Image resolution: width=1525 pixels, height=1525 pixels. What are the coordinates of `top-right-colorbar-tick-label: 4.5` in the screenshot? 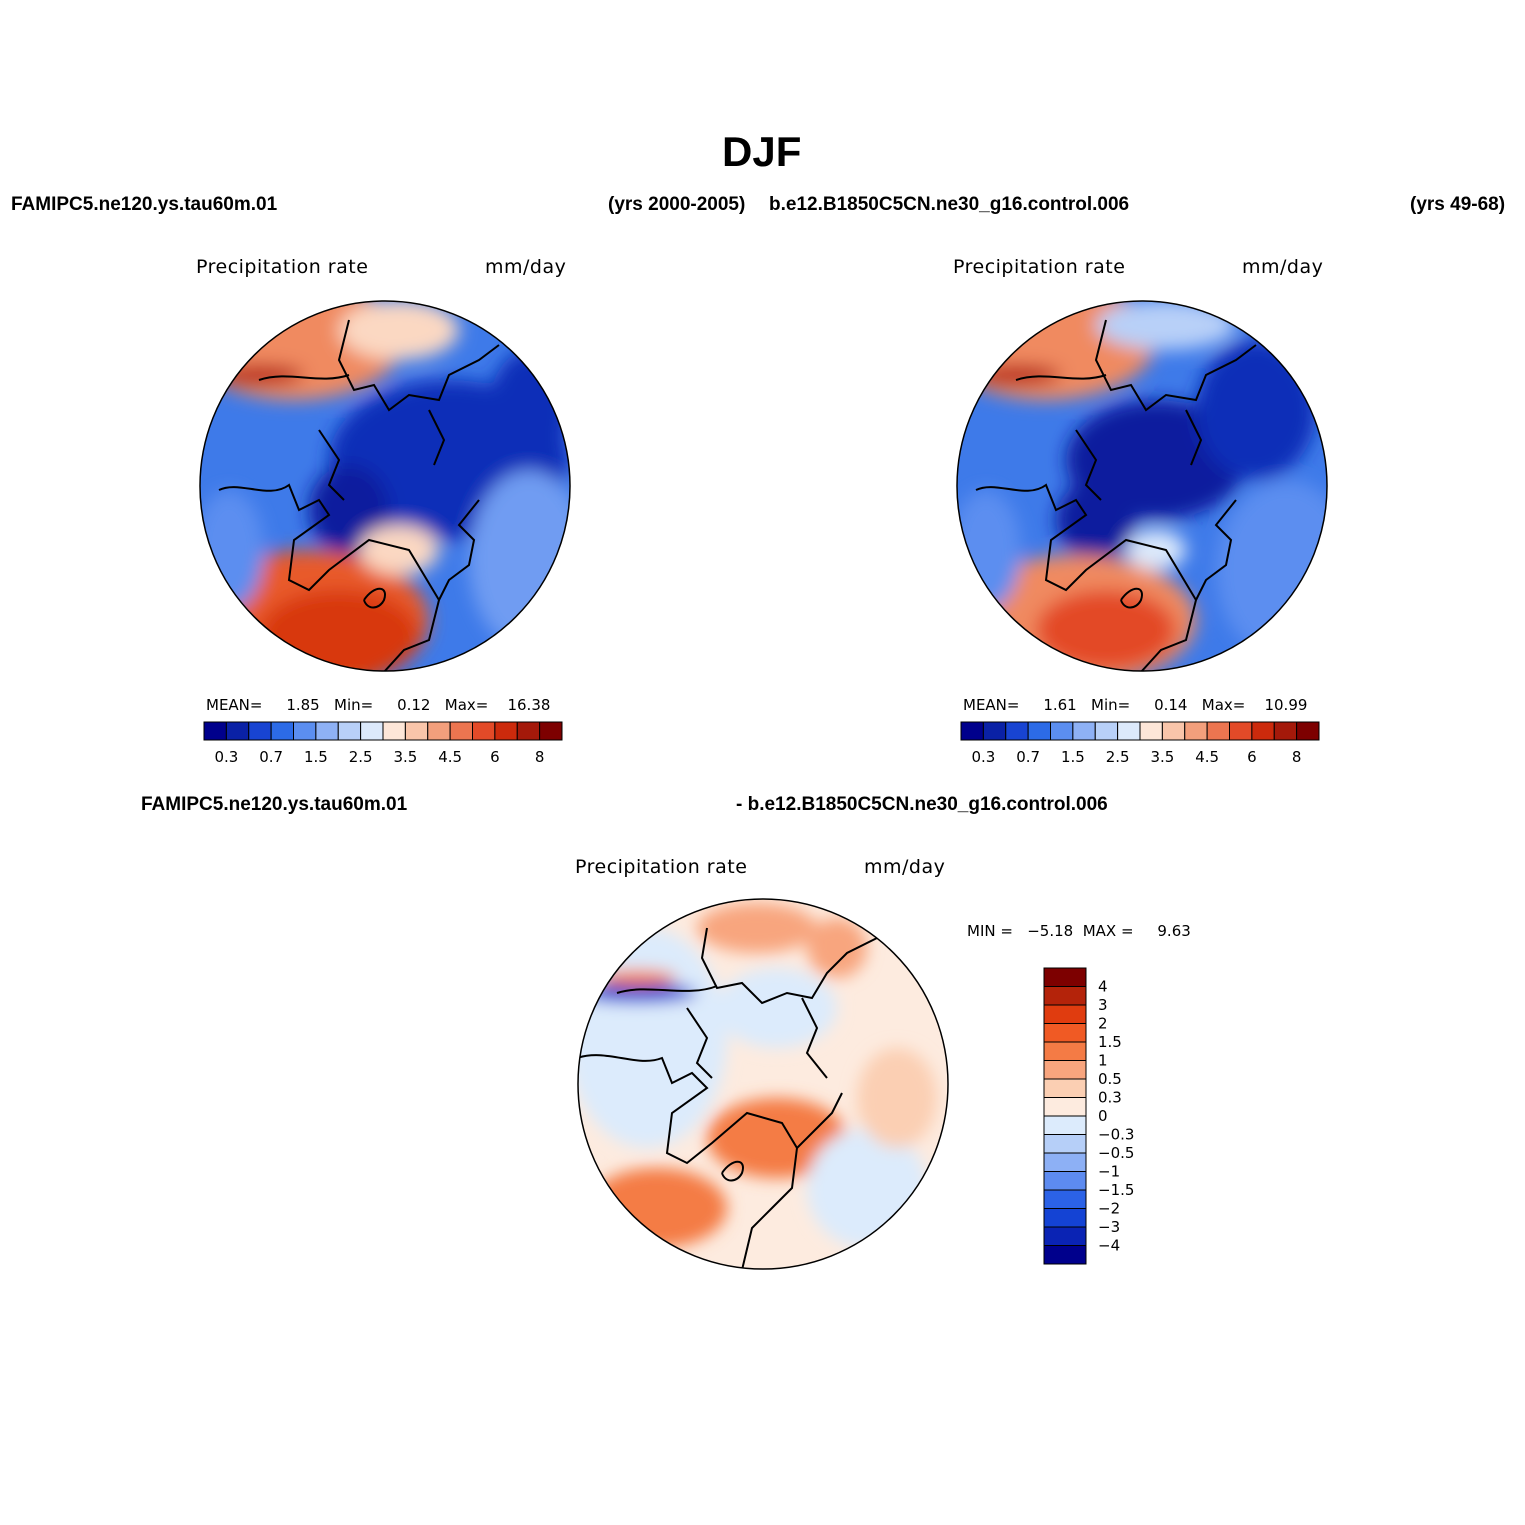 It's located at (1207, 757).